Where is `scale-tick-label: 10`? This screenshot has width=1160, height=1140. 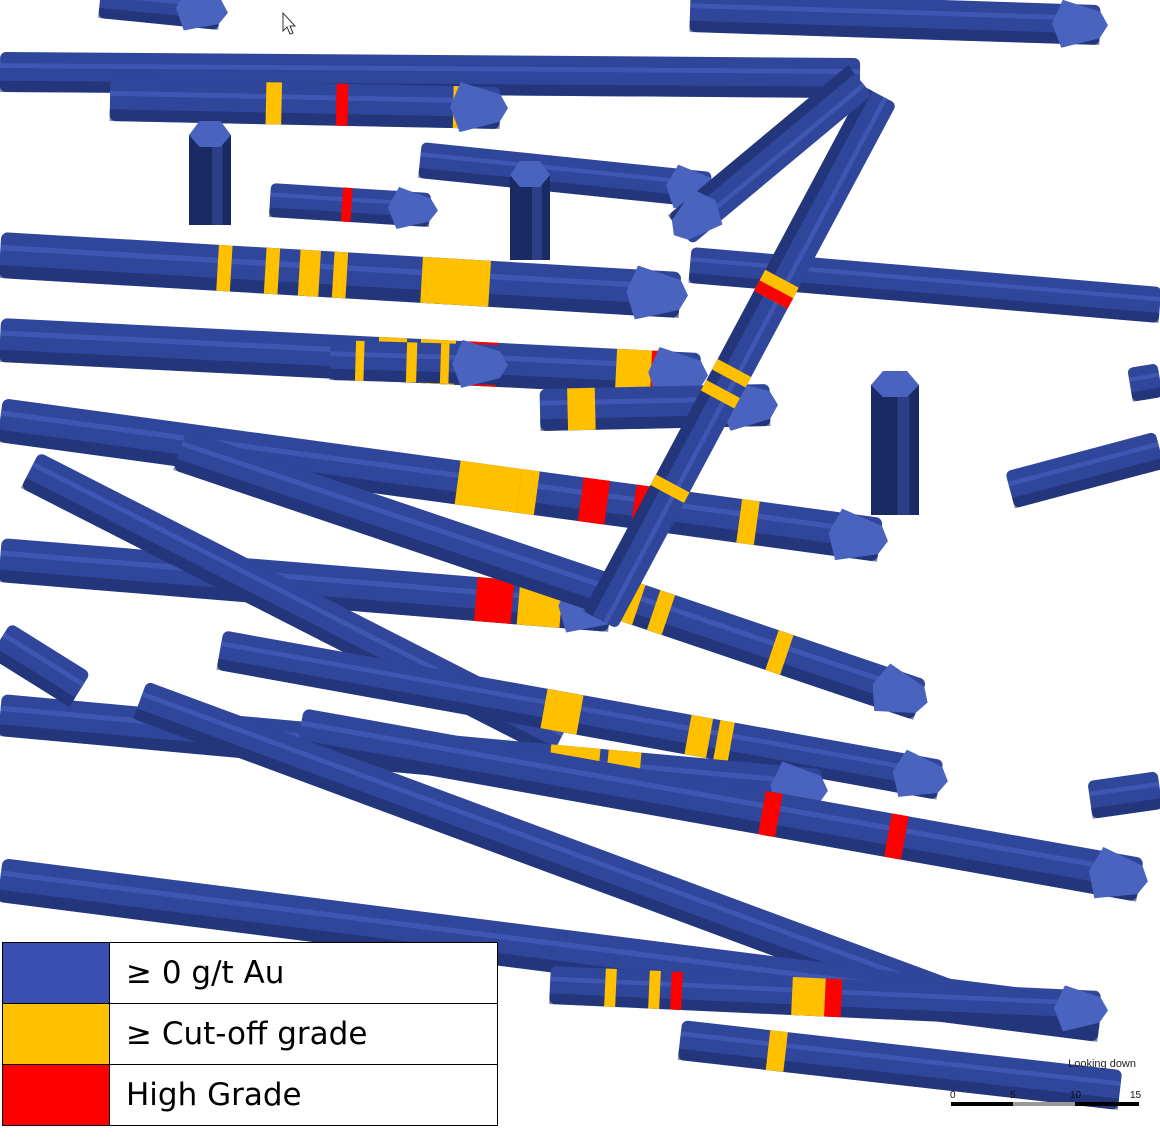
scale-tick-label: 10 is located at coordinates (1076, 1095).